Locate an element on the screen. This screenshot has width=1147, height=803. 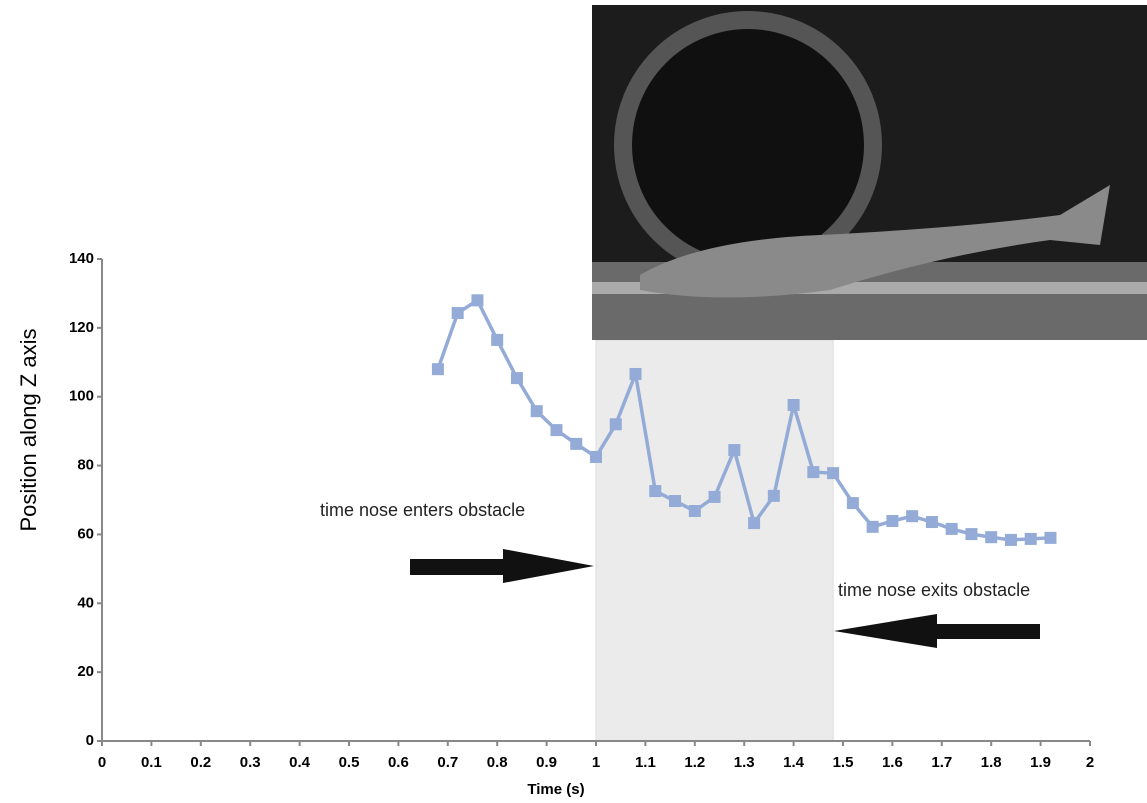
x-tick-label: 1.9 is located at coordinates (1040, 762).